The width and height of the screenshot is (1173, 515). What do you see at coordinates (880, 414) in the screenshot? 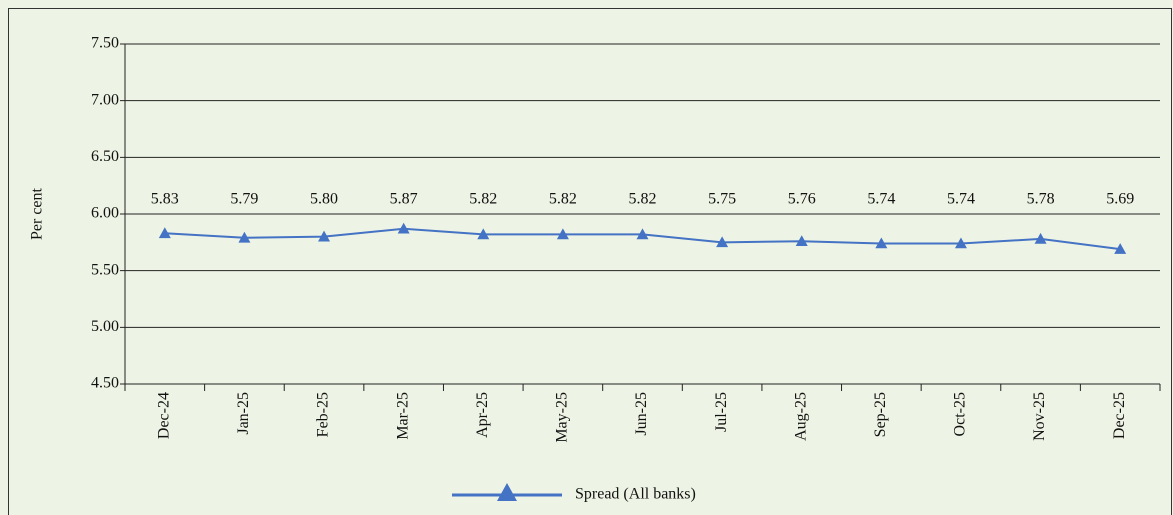
I see `x-tick-label: Sep-25` at bounding box center [880, 414].